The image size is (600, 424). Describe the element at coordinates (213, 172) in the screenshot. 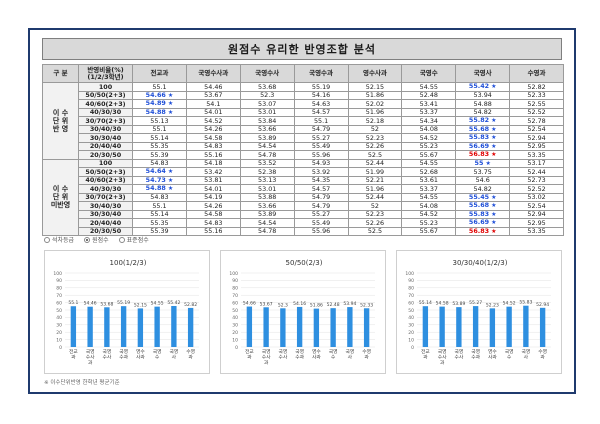

I see `value-cell: 53.42` at that location.